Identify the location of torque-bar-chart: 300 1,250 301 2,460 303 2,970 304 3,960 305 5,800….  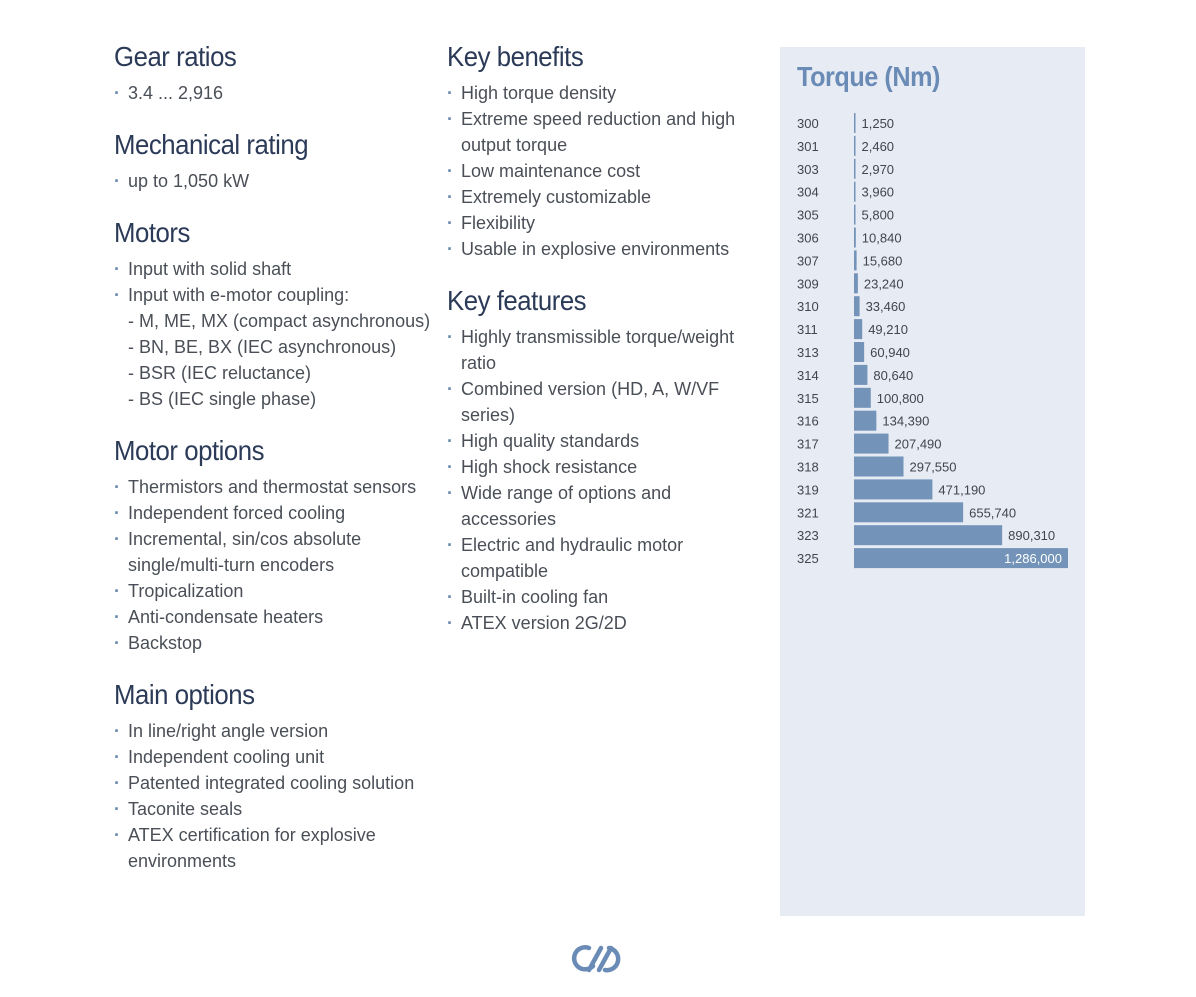
(932, 341).